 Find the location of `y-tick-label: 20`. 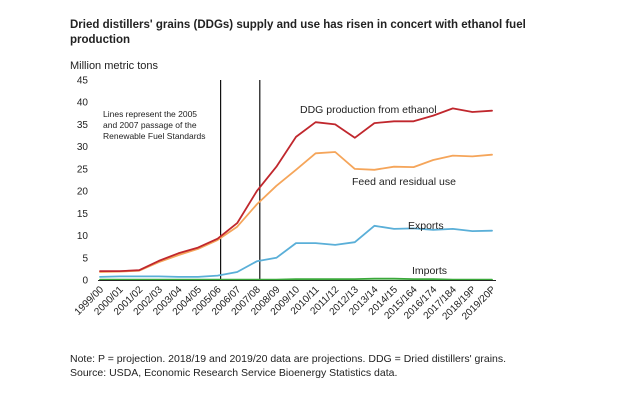

y-tick-label: 20 is located at coordinates (83, 192).